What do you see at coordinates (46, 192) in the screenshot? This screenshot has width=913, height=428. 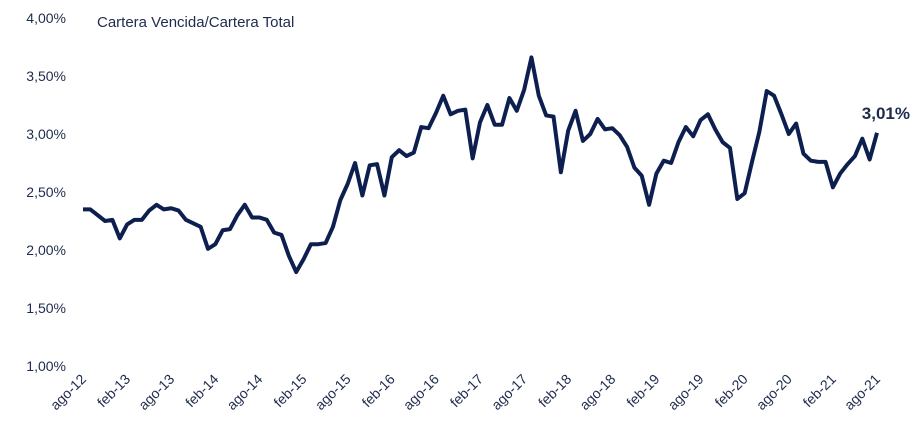 I see `y-tick-label: 2,50%` at bounding box center [46, 192].